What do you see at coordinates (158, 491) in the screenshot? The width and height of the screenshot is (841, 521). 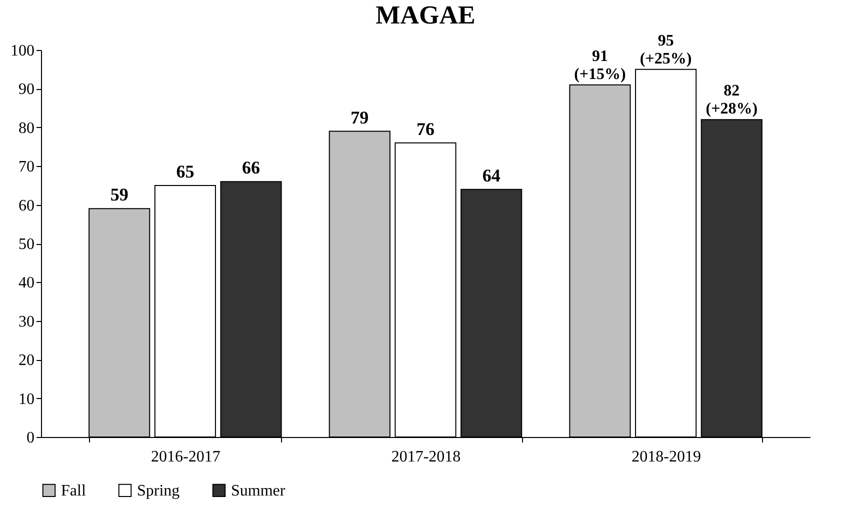 I see `legend-label: Spring` at bounding box center [158, 491].